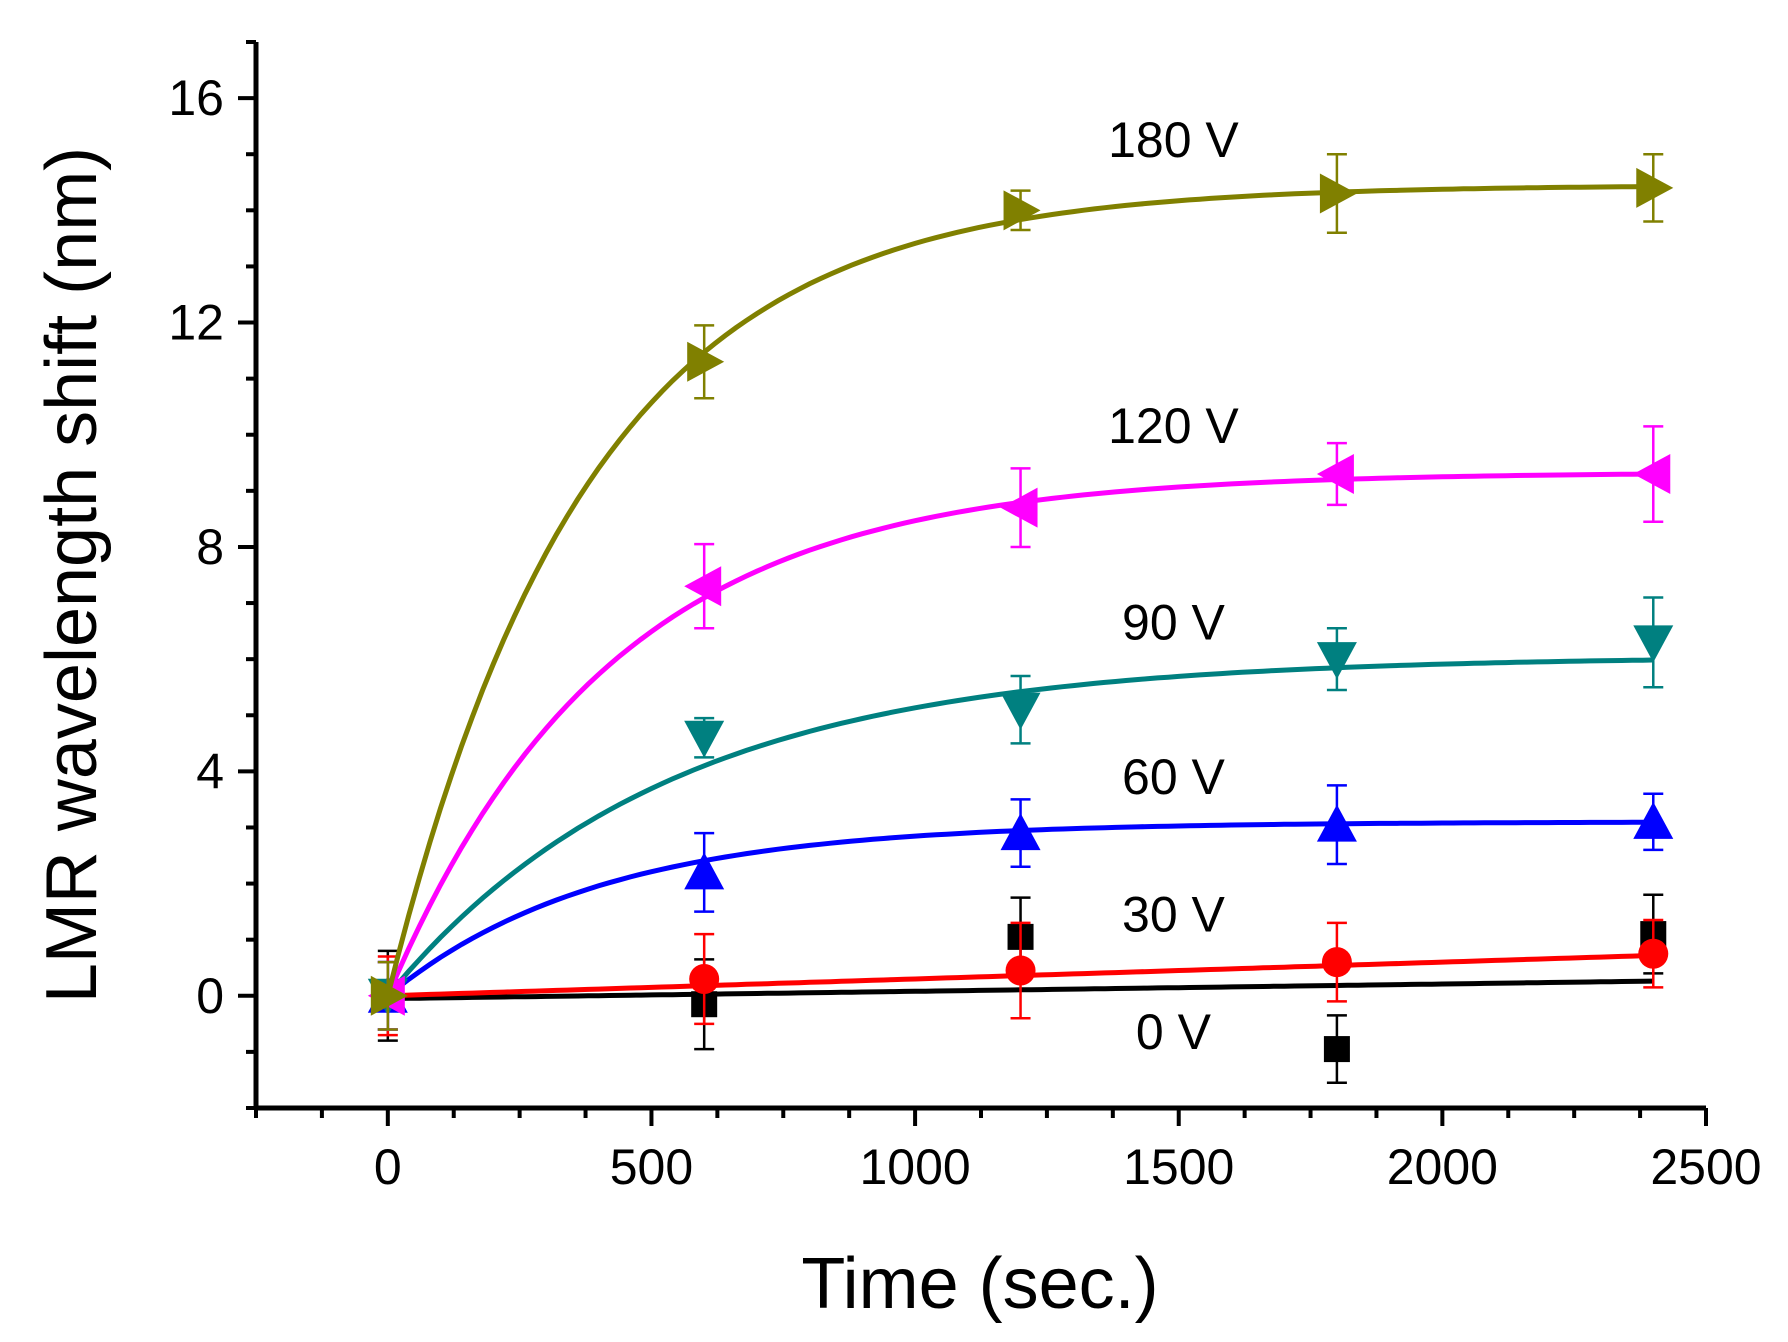 The width and height of the screenshot is (1788, 1342). I want to click on x-axis-title: Time (sec.), so click(979, 1284).